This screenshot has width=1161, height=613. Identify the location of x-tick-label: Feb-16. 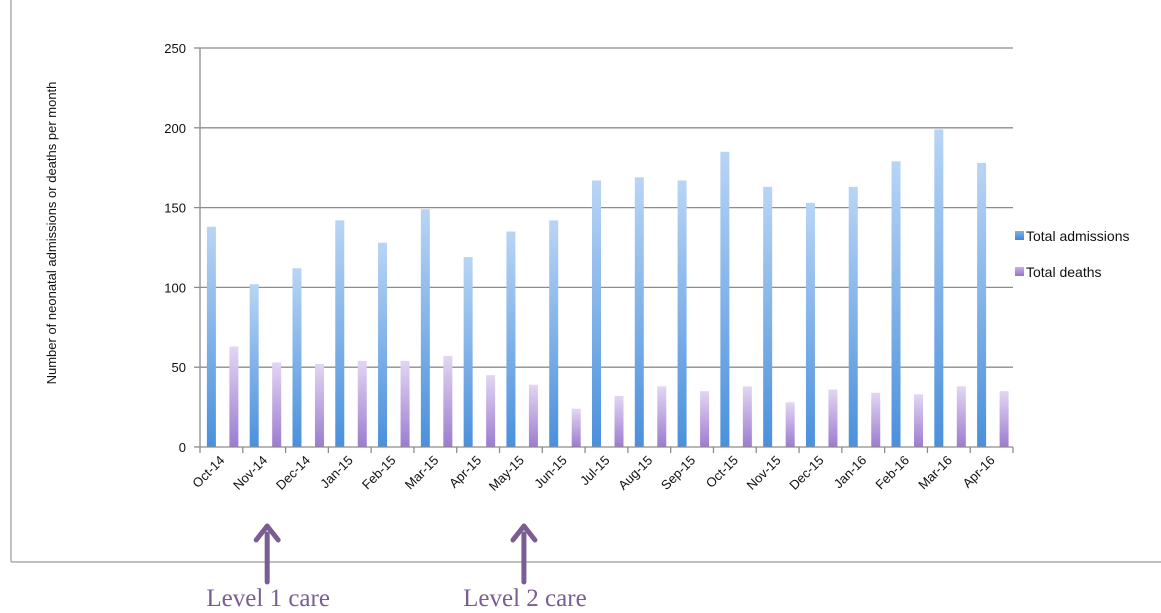
(892, 473).